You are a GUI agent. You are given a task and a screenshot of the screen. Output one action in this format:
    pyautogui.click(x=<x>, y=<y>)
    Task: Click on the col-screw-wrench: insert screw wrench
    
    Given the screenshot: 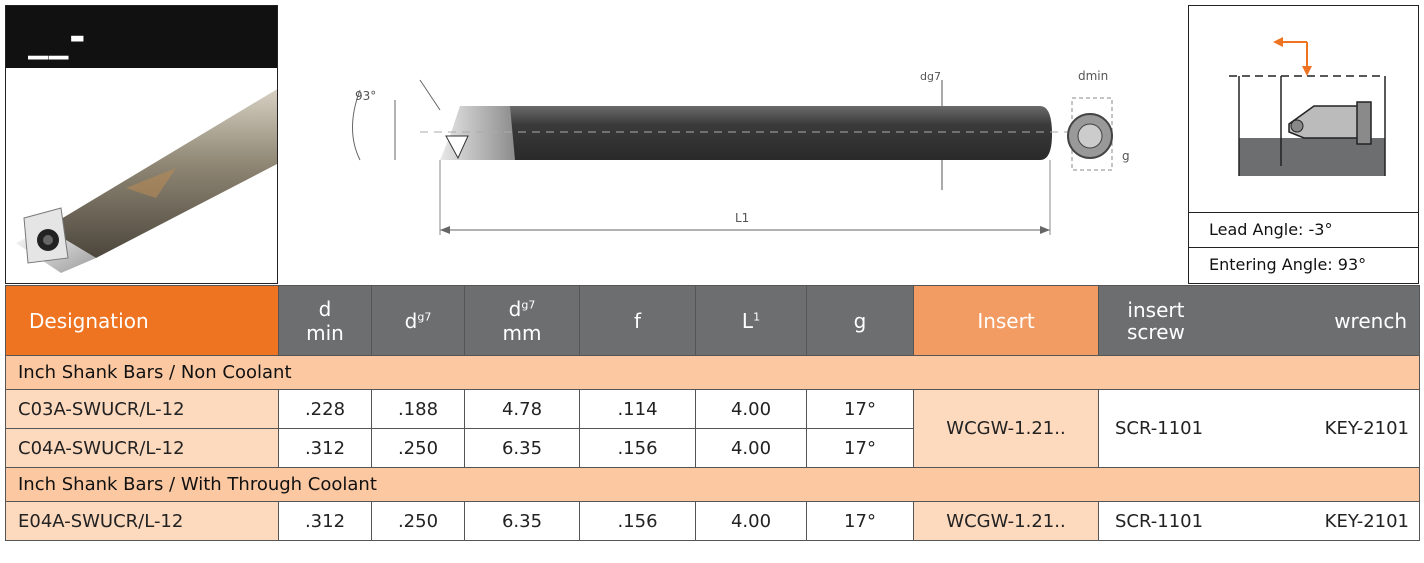 What is the action you would take?
    pyautogui.click(x=1259, y=320)
    